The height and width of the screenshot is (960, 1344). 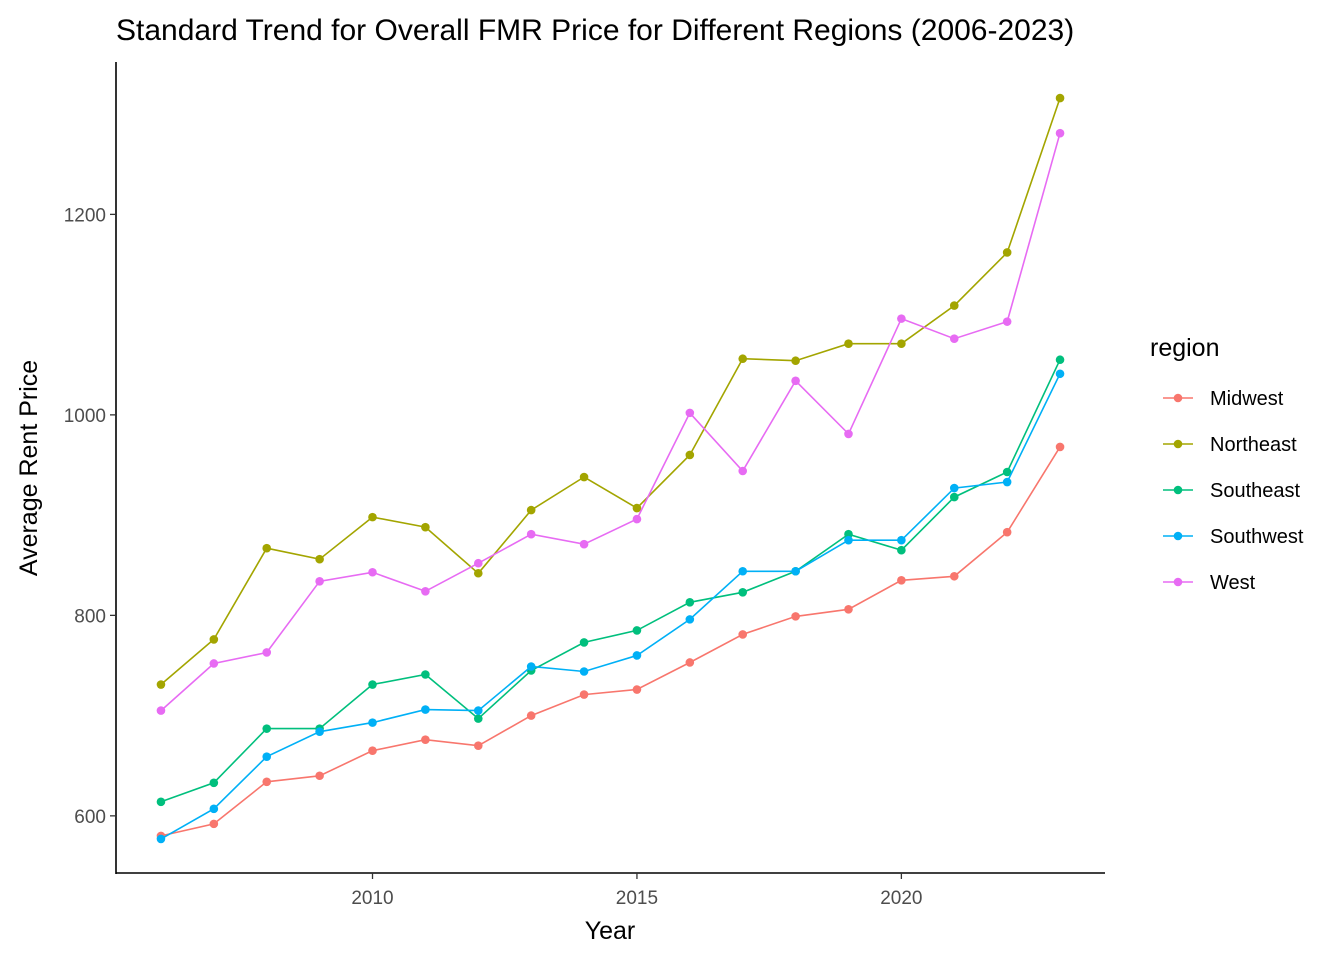 I want to click on y-ticks: 600 800 1000 1200, so click(x=90, y=516).